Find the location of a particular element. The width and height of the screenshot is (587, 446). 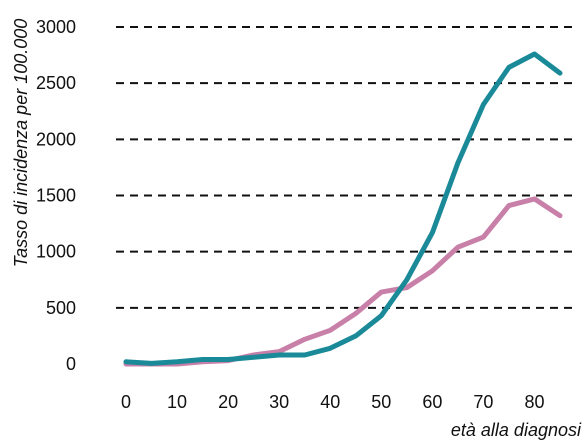

y-tick-label: 2000 is located at coordinates (56, 139).